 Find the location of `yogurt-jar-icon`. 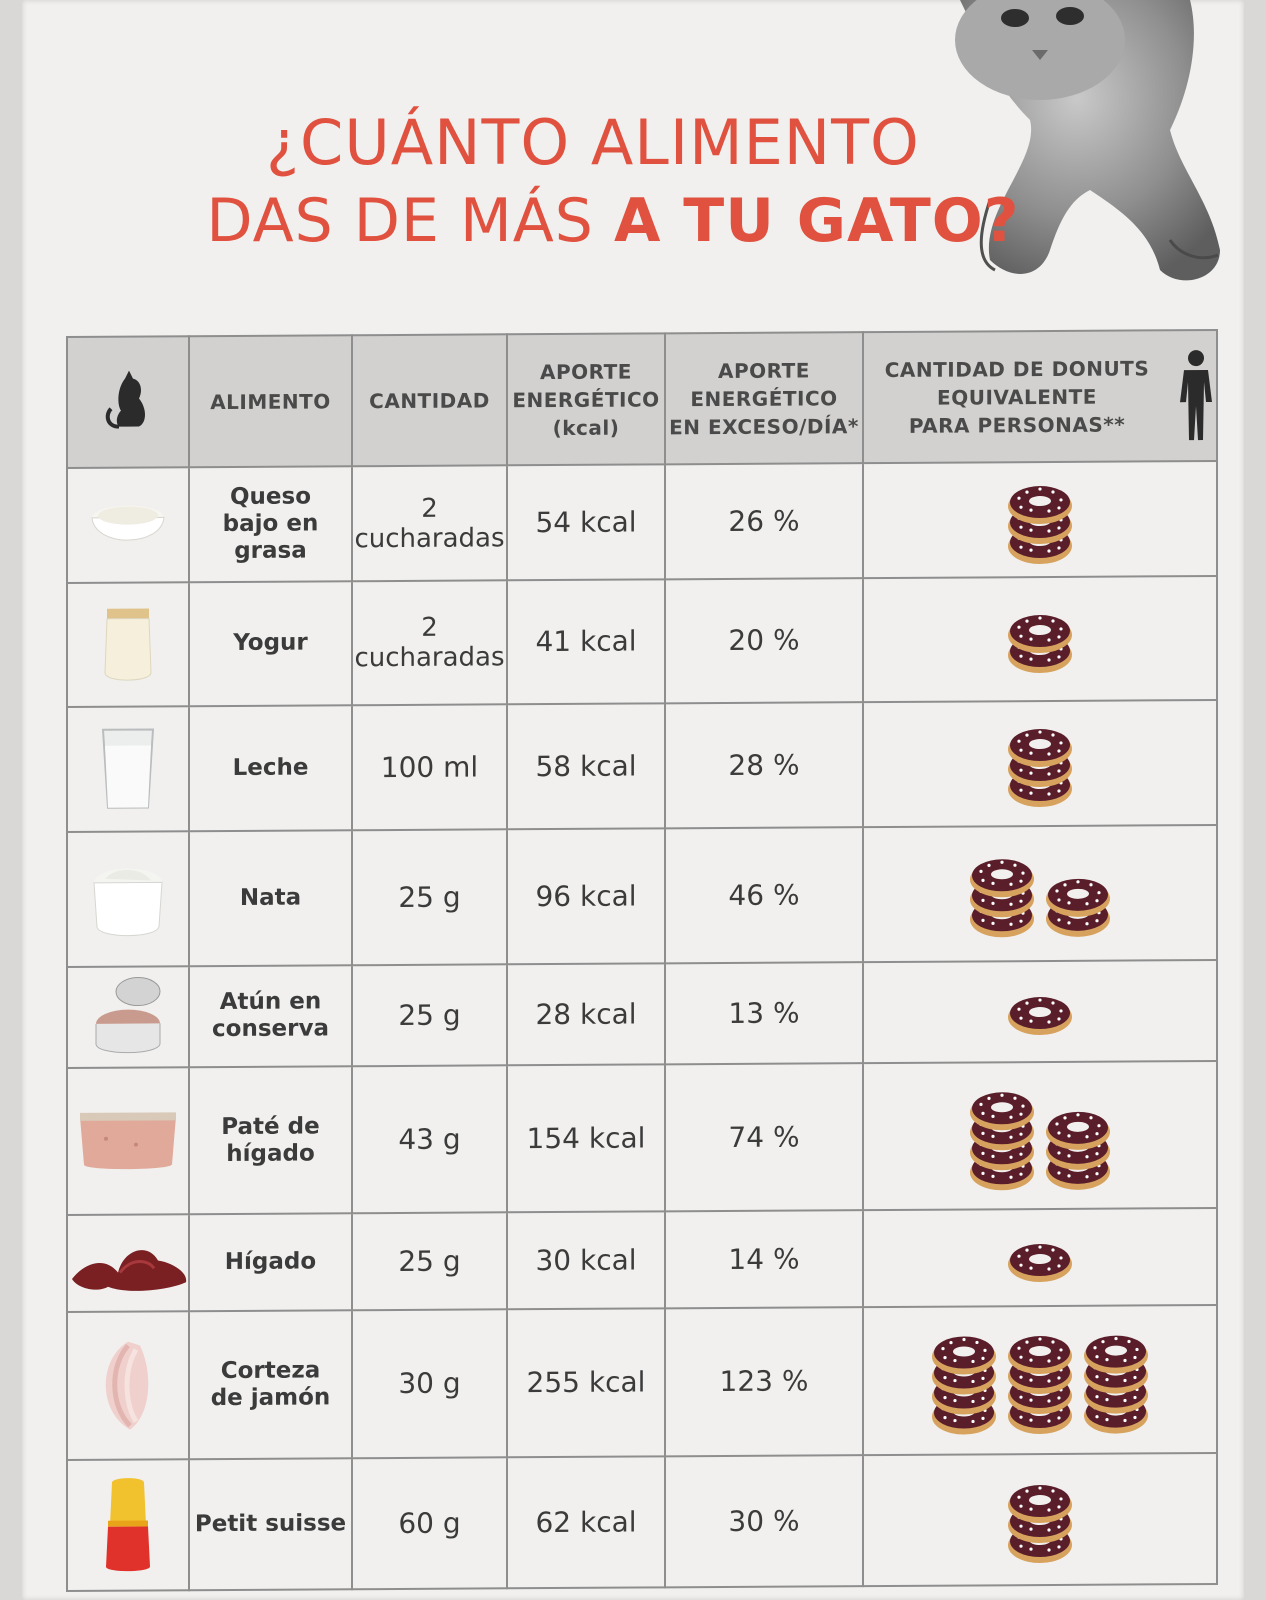

yogurt-jar-icon is located at coordinates (128, 644).